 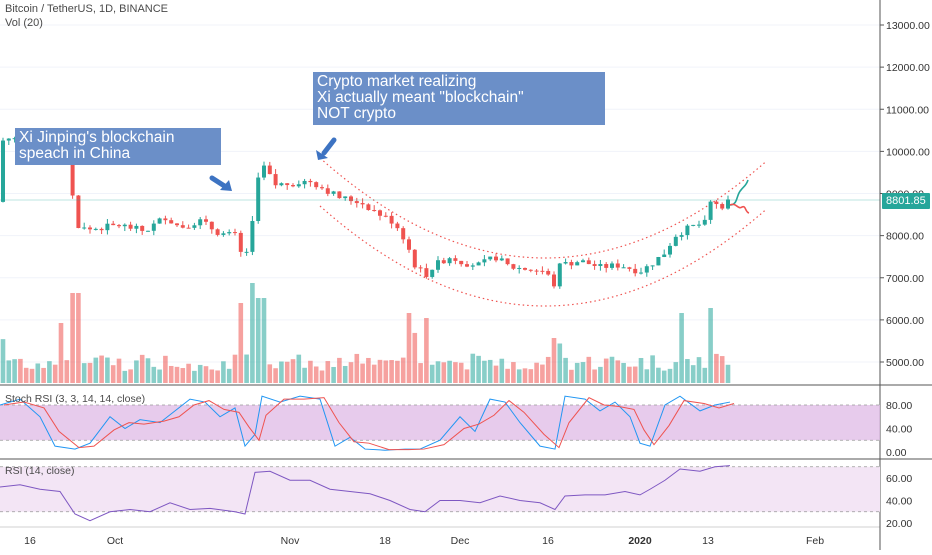 What do you see at coordinates (905, 279) in the screenshot?
I see `price-tick-label: 7000.00` at bounding box center [905, 279].